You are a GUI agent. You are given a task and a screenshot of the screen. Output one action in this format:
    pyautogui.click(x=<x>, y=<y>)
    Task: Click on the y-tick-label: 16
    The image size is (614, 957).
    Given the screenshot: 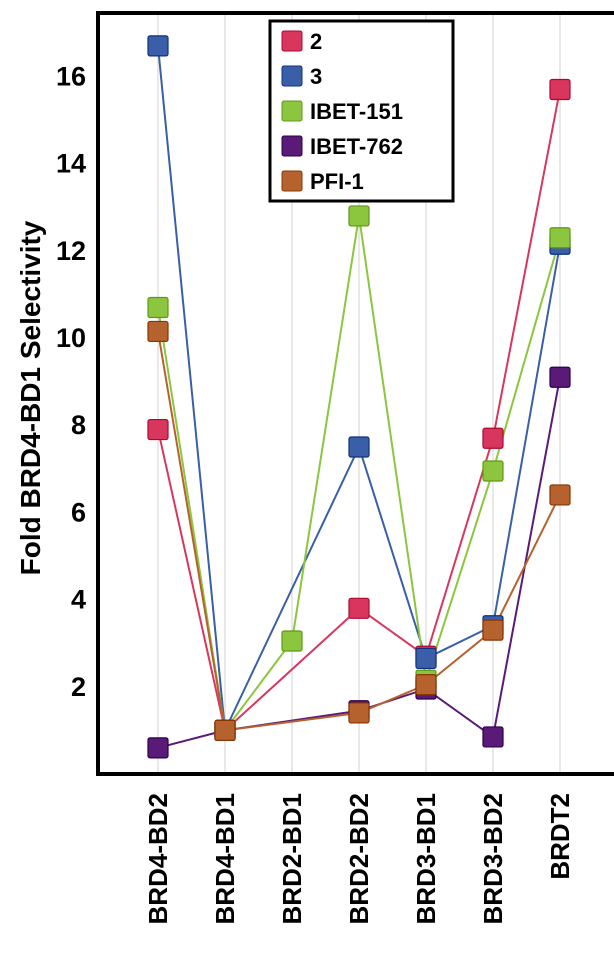 What is the action you would take?
    pyautogui.click(x=71, y=76)
    